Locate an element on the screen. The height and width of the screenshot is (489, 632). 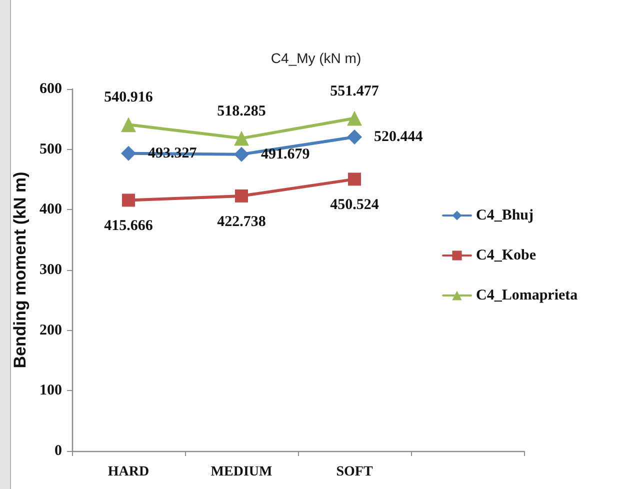
data-label: 450.524 is located at coordinates (355, 205).